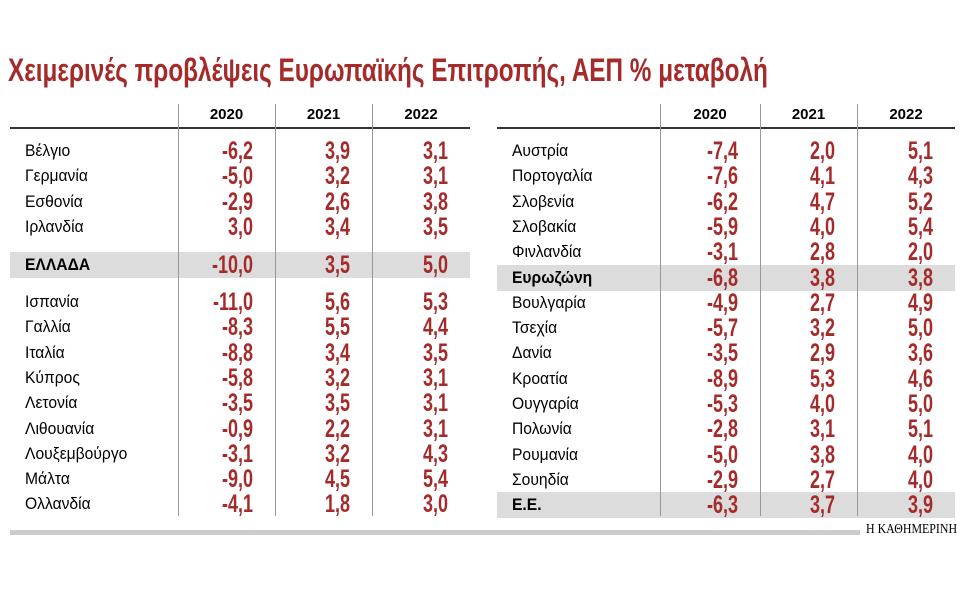  What do you see at coordinates (822, 353) in the screenshot?
I see `cell-value: 2,9` at bounding box center [822, 353].